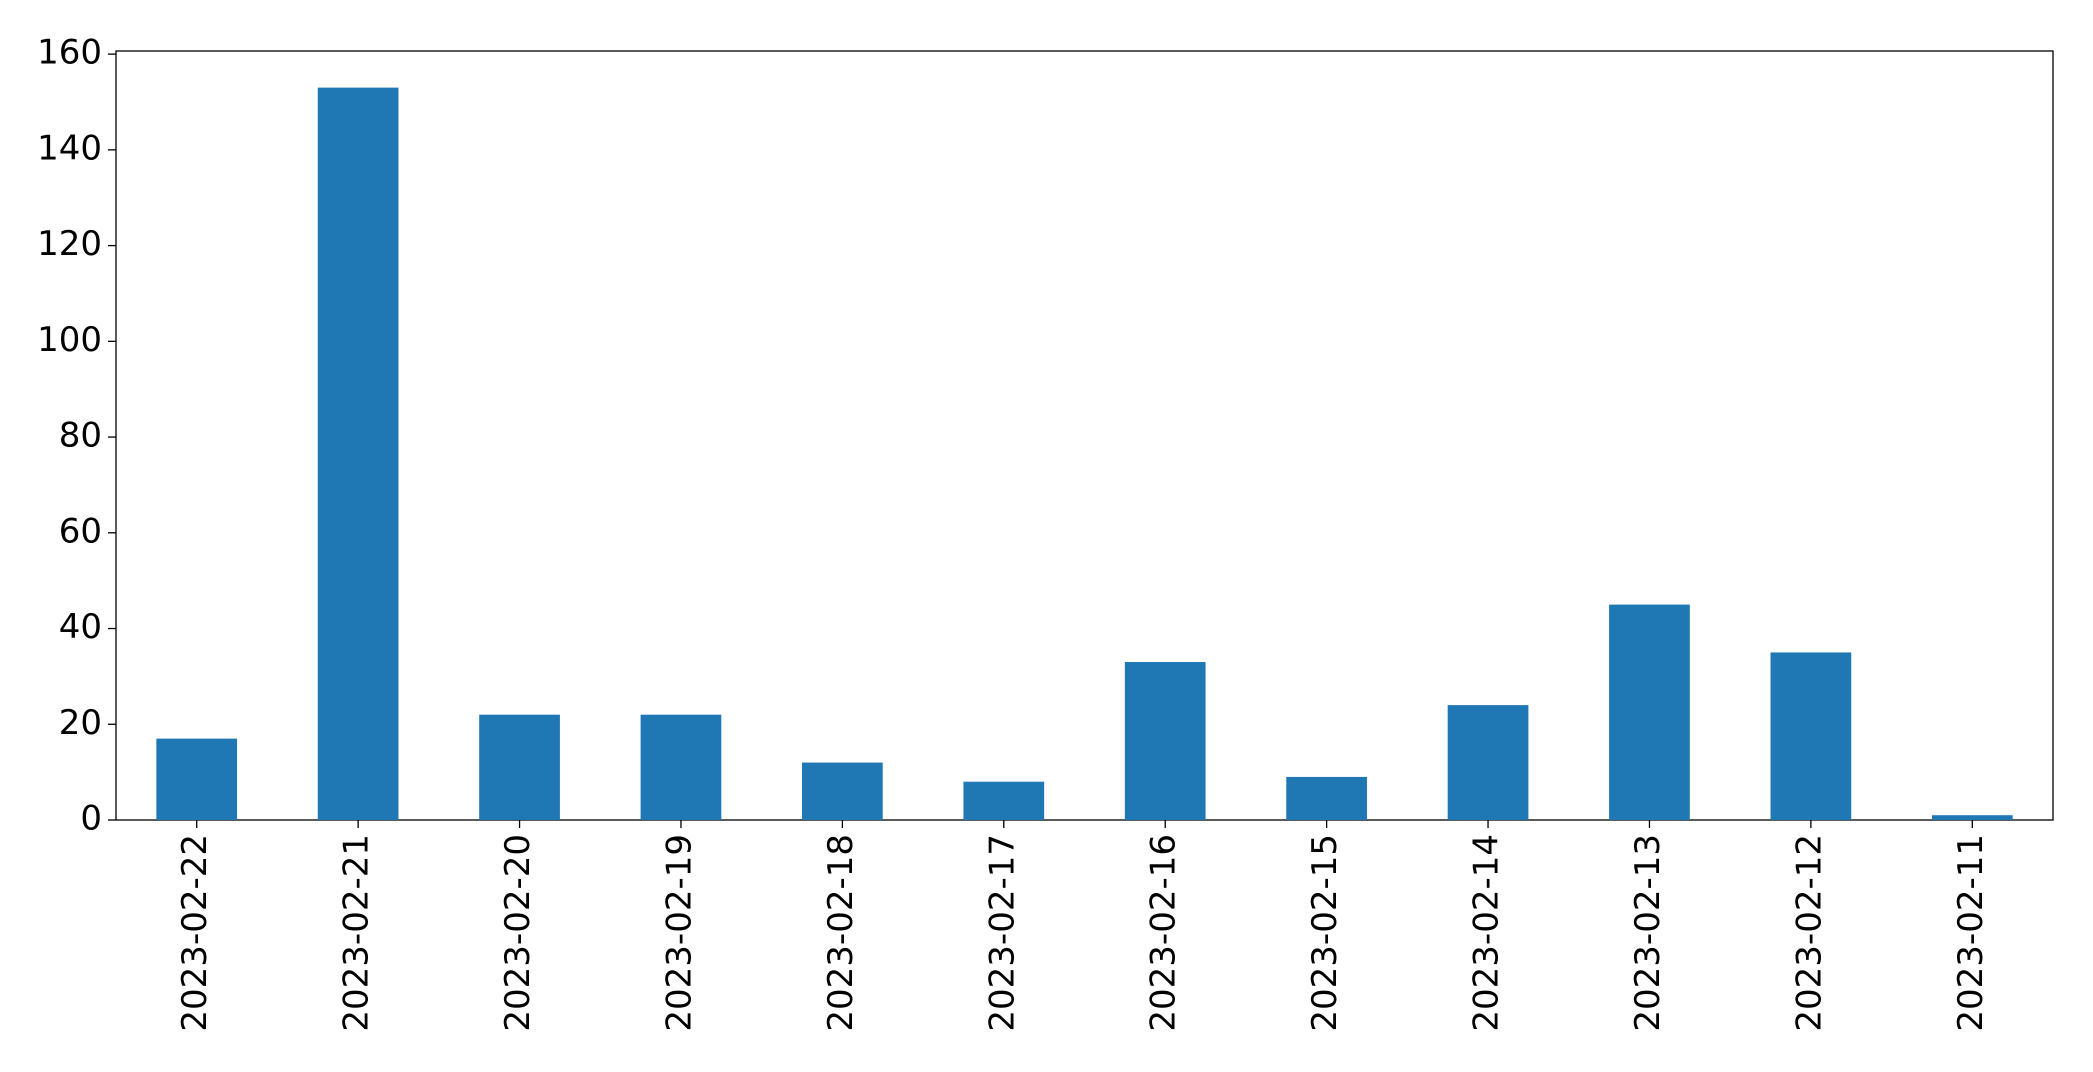 This screenshot has height=1072, width=2093. I want to click on y-tick-label: 100, so click(69, 340).